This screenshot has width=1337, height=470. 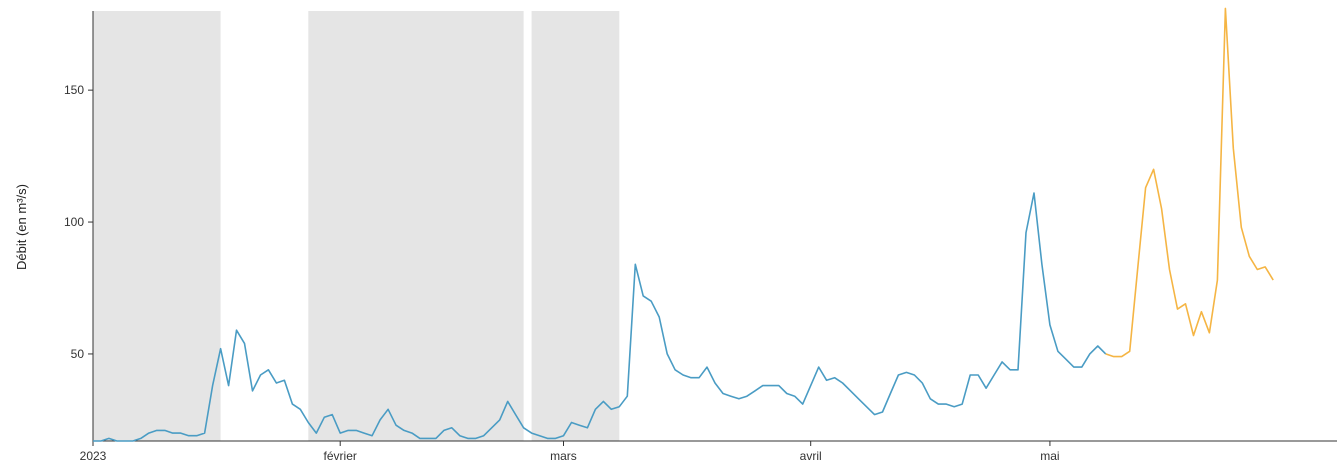 I want to click on x-ticks: 2023 février mars avril mai, so click(x=570, y=452).